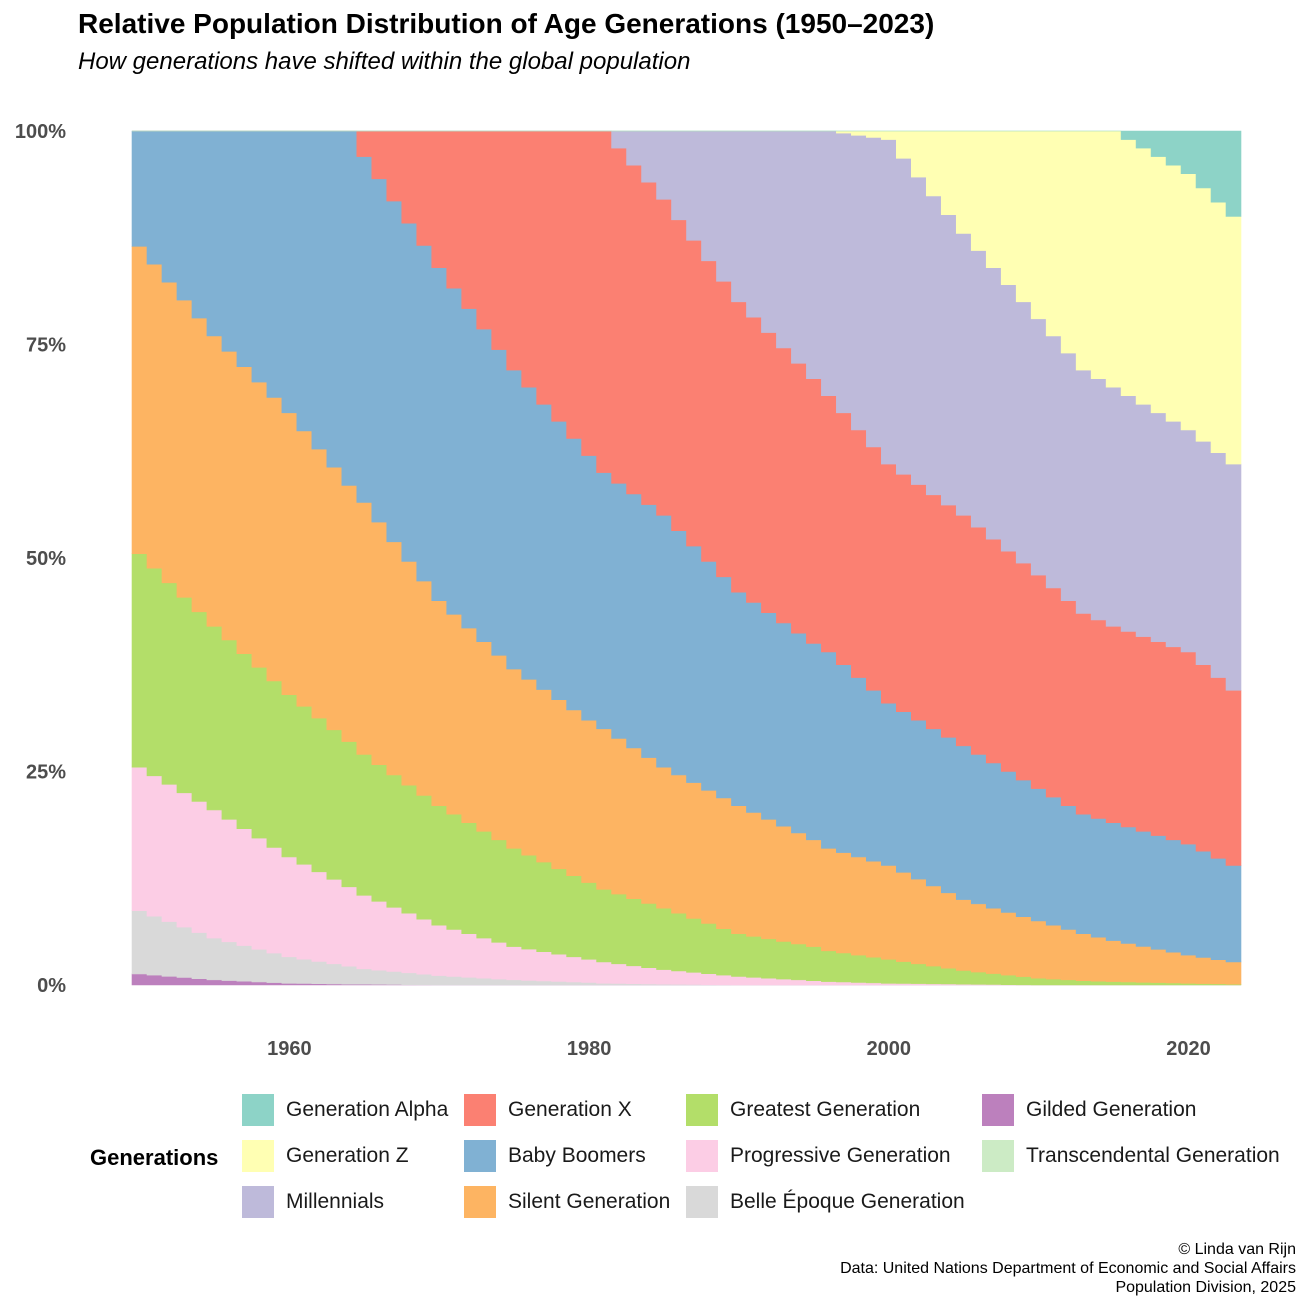  I want to click on x-tick-label: 1960, so click(289, 1049).